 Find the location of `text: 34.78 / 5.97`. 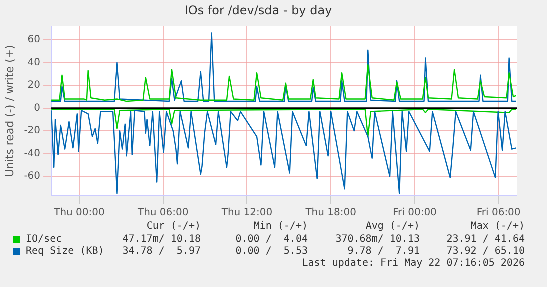

text: 34.78 / 5.97 is located at coordinates (161, 251).